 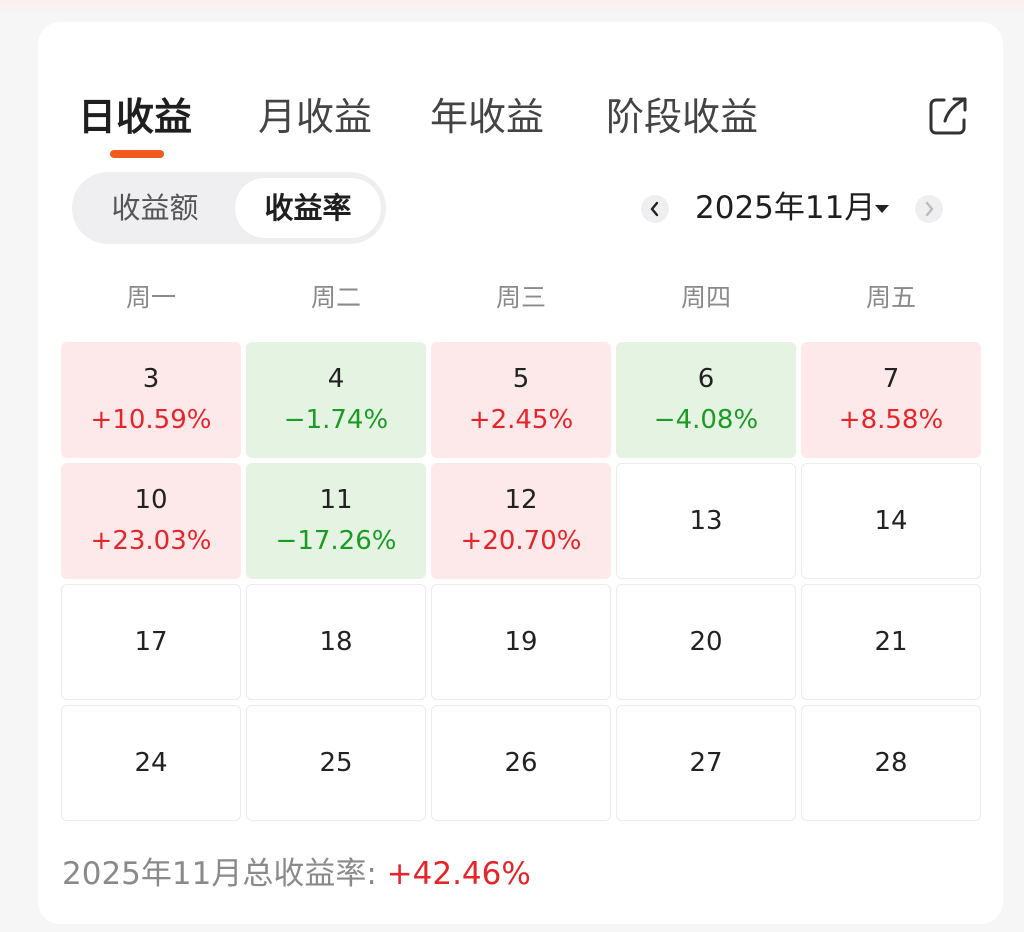 I want to click on segment-rate: 收益率, so click(x=308, y=208).